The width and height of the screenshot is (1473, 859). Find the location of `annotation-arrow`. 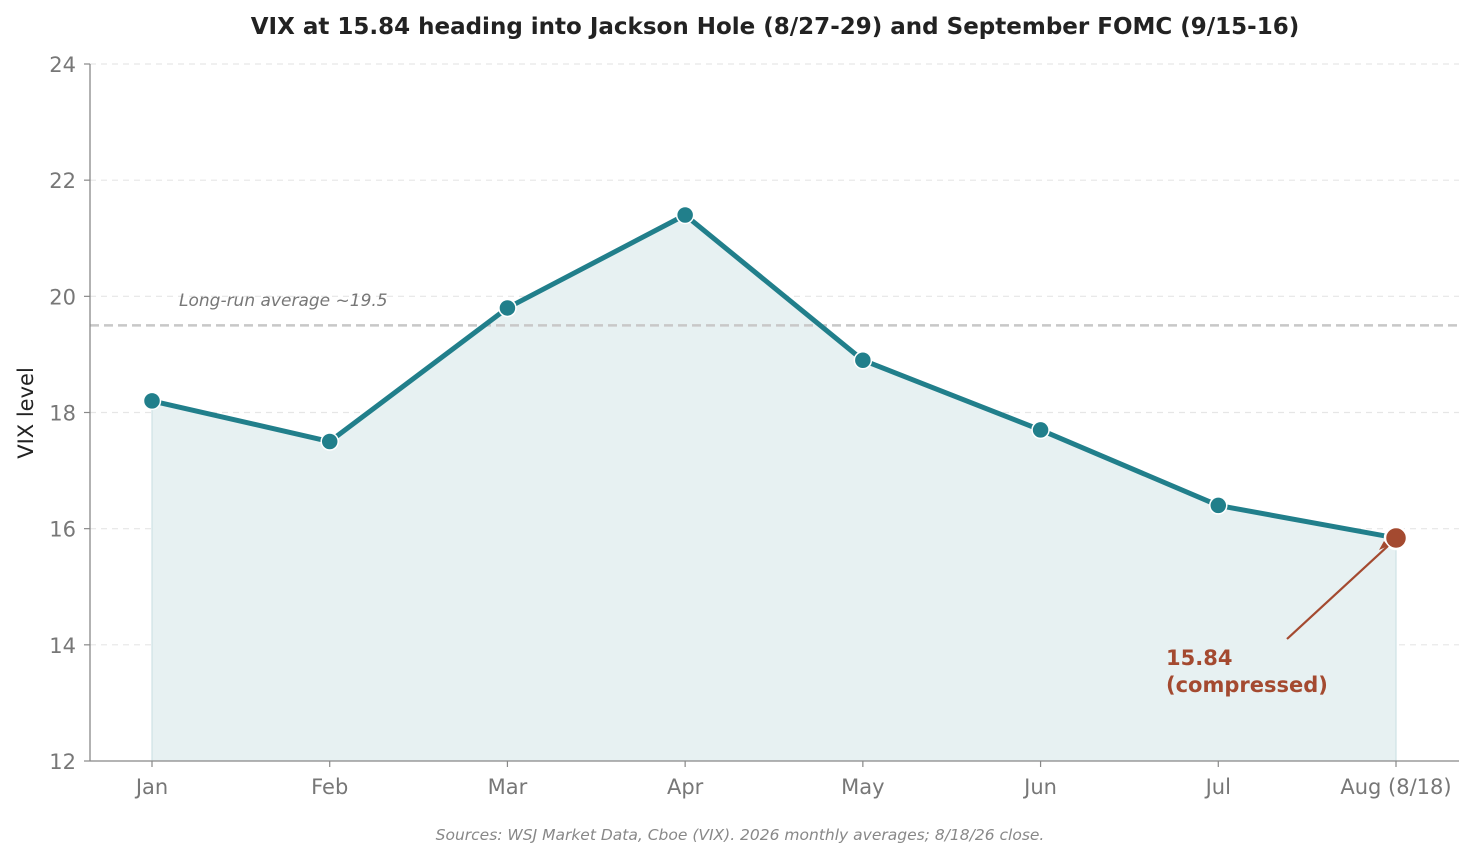

annotation-arrow is located at coordinates (1337, 592).